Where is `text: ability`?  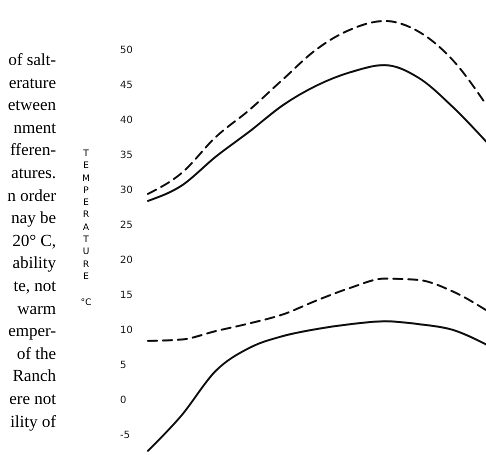
text: ability is located at coordinates (34, 263).